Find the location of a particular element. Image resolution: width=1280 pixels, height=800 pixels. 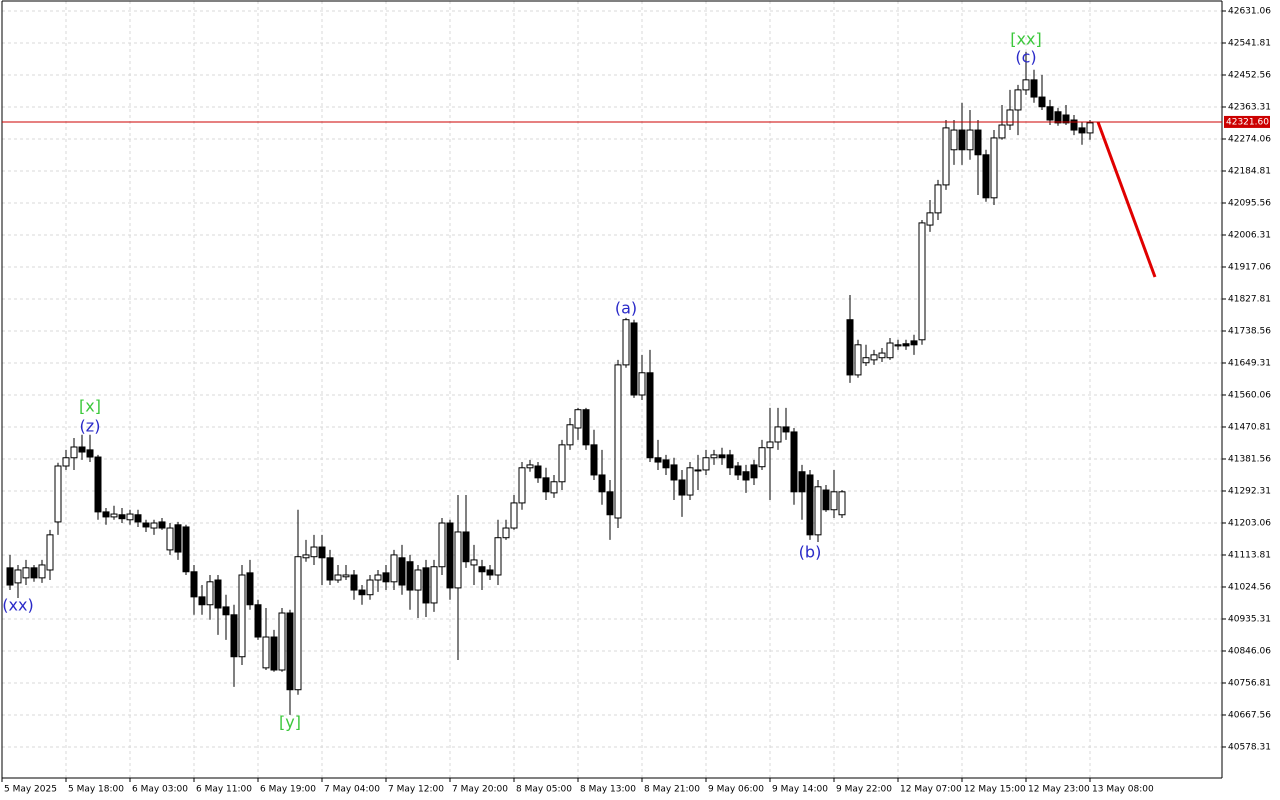

y-tick-label: 41917.06 is located at coordinates (1249, 267).